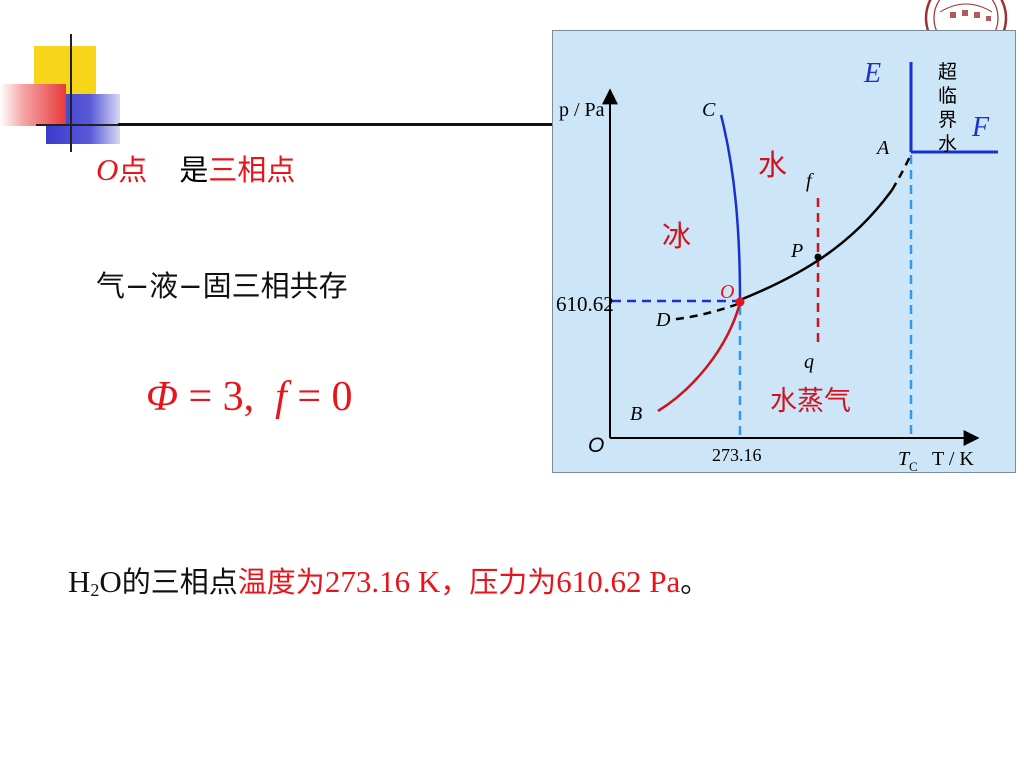  Describe the element at coordinates (727, 292) in the screenshot. I see `label-o-point: O` at that location.